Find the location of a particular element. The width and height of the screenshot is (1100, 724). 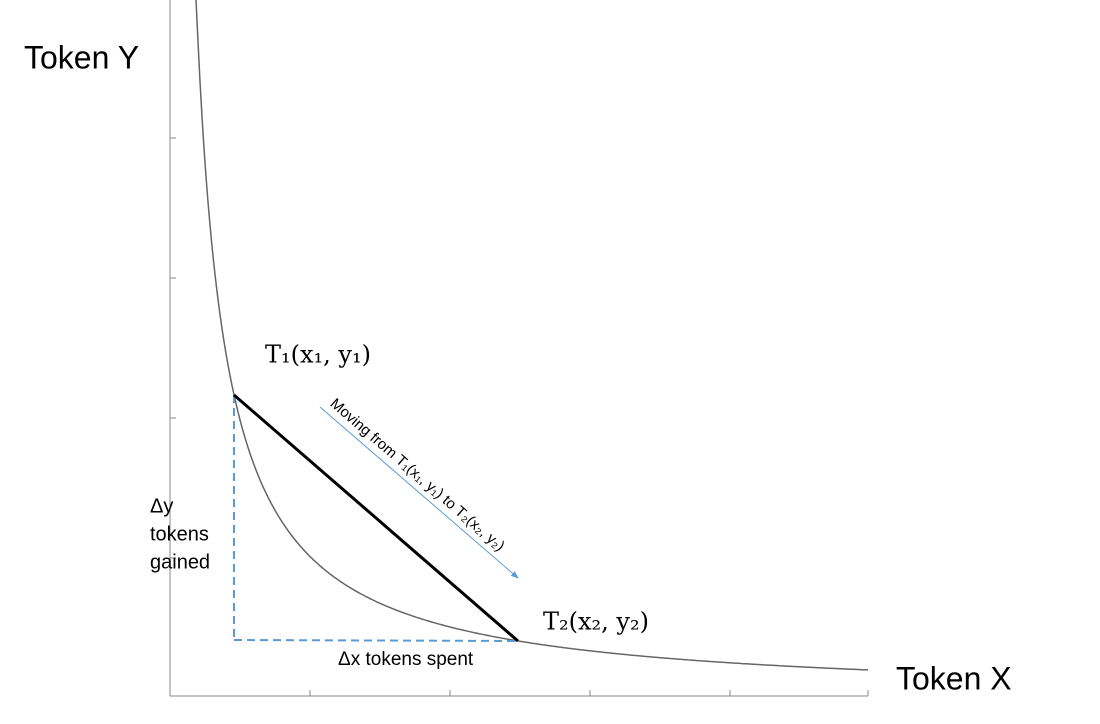

delta-y-label: tokens is located at coordinates (179, 534).